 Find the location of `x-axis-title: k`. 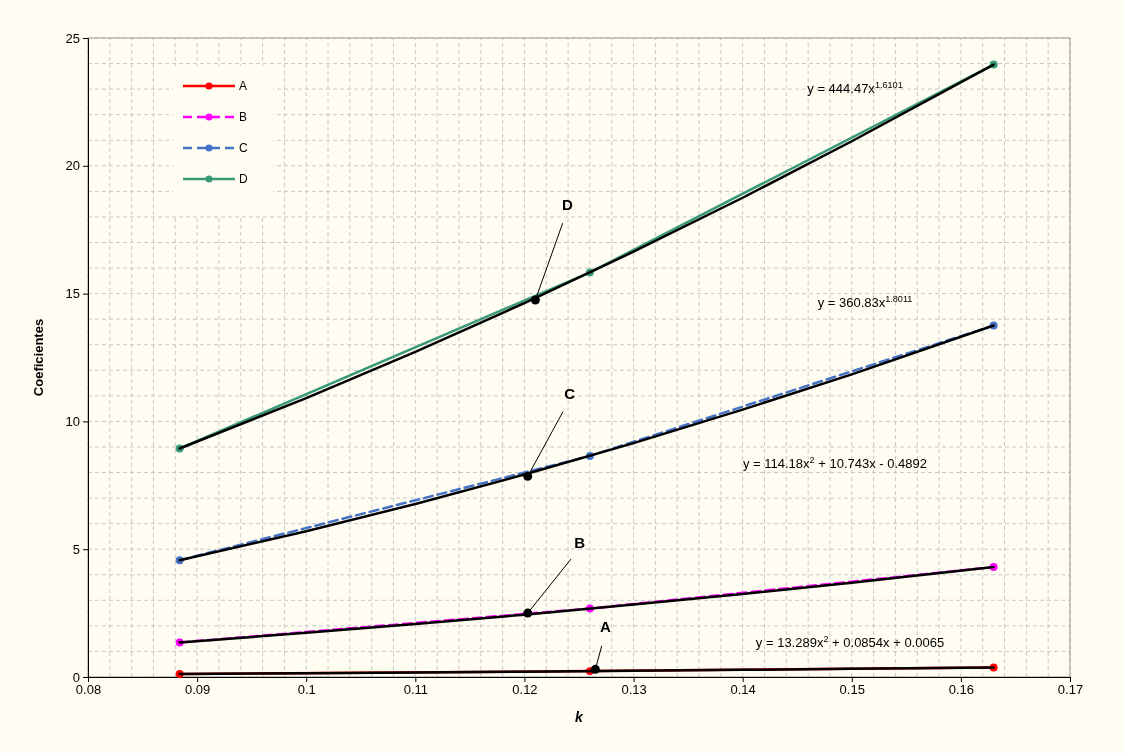

x-axis-title: k is located at coordinates (580, 717).